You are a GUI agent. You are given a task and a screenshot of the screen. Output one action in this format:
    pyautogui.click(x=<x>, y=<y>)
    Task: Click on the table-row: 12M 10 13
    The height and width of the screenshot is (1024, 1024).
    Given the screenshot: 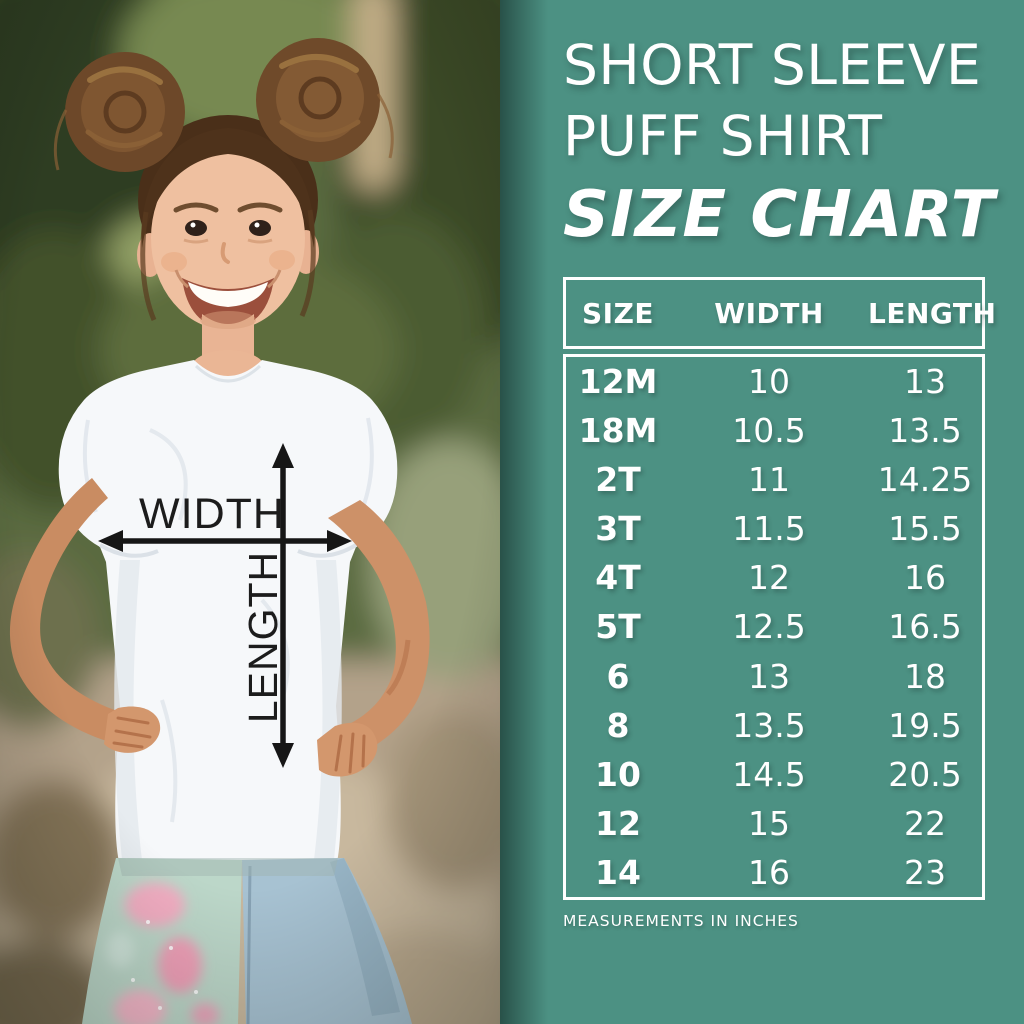 What is the action you would take?
    pyautogui.click(x=774, y=381)
    